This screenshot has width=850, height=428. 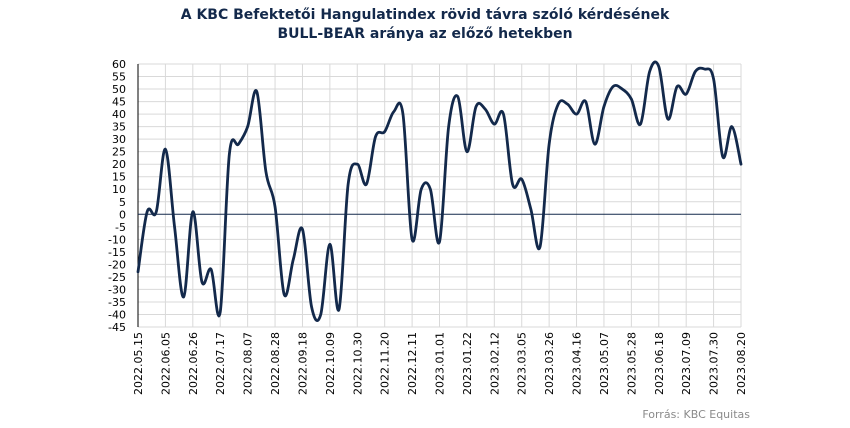 I want to click on x-tick-label: 2022.12.11, so click(x=412, y=363).